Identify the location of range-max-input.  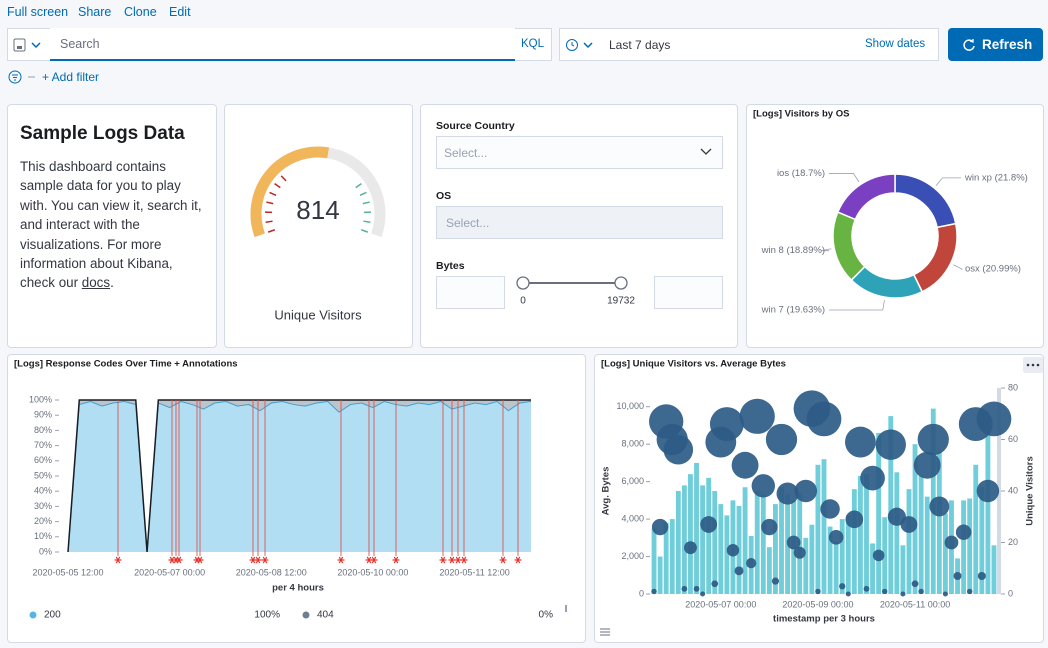
(688, 292).